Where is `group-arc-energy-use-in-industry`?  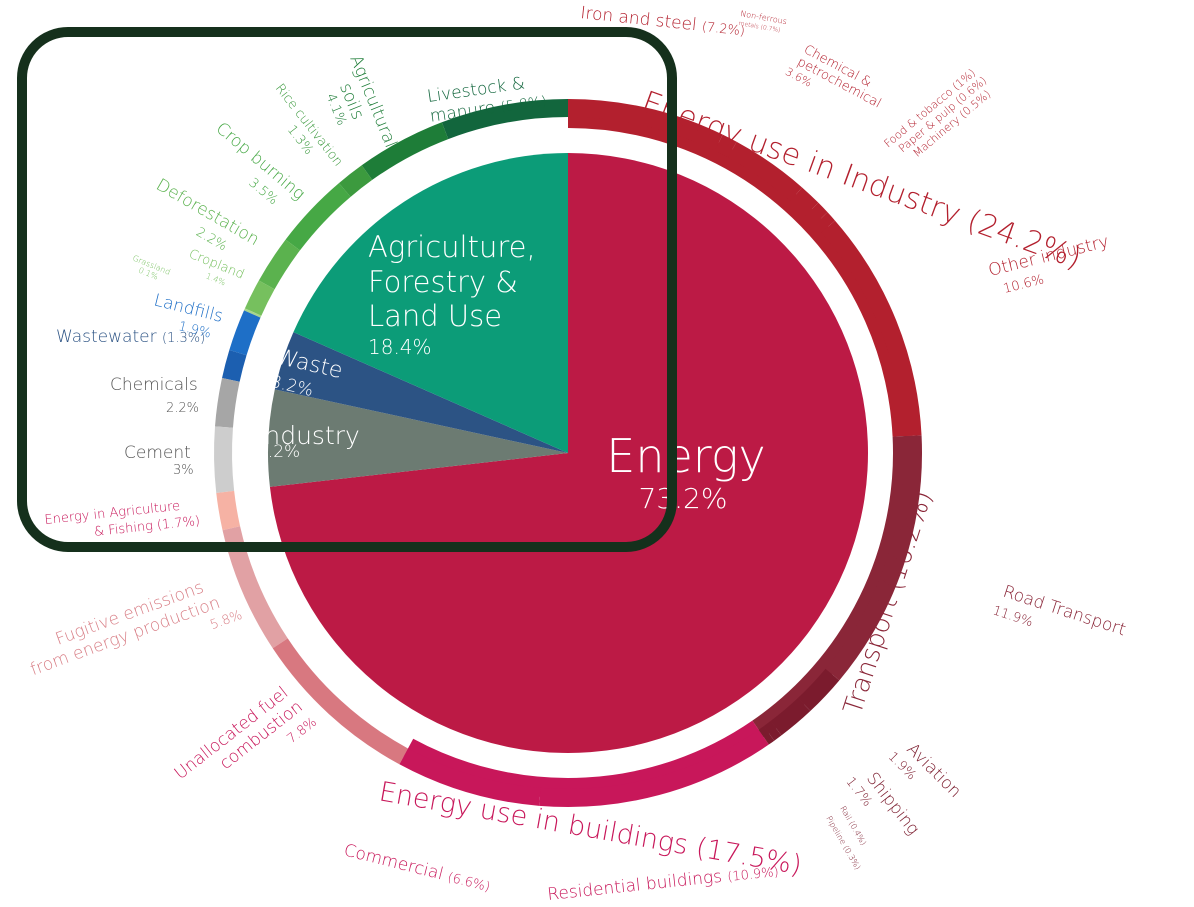 group-arc-energy-use-in-industry is located at coordinates (740, 272).